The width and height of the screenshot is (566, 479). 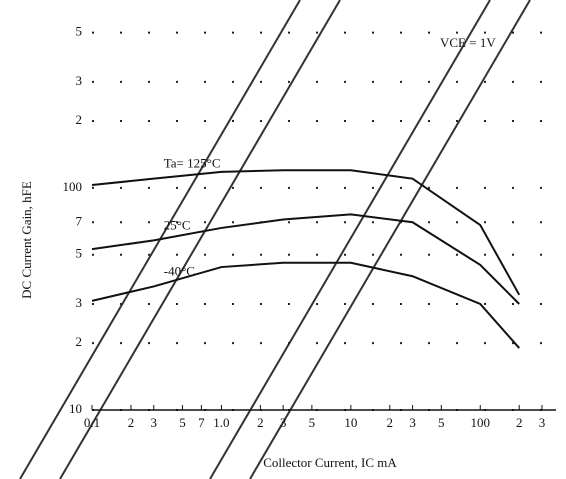 I want to click on y-tick-label: 10, so click(x=75, y=408).